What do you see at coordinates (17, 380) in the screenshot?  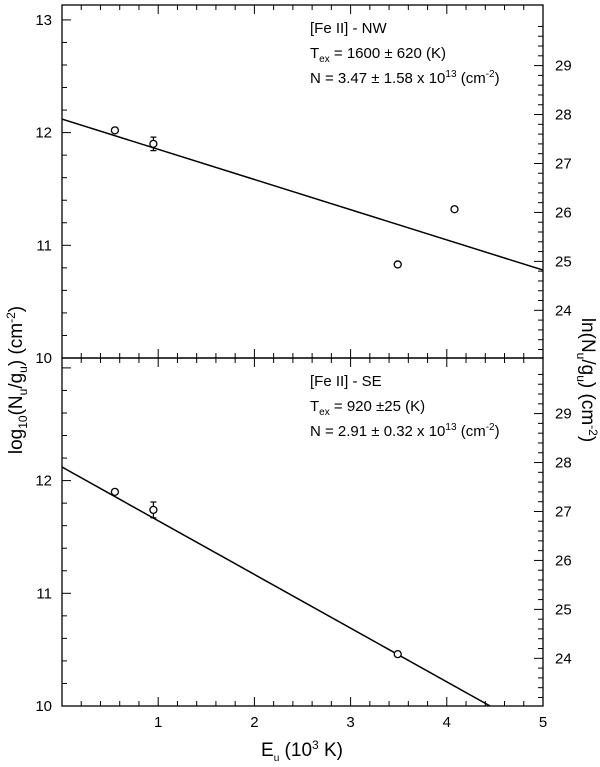 I see `y-axis-left-title: log10(Nu/gu) (cm-2)` at bounding box center [17, 380].